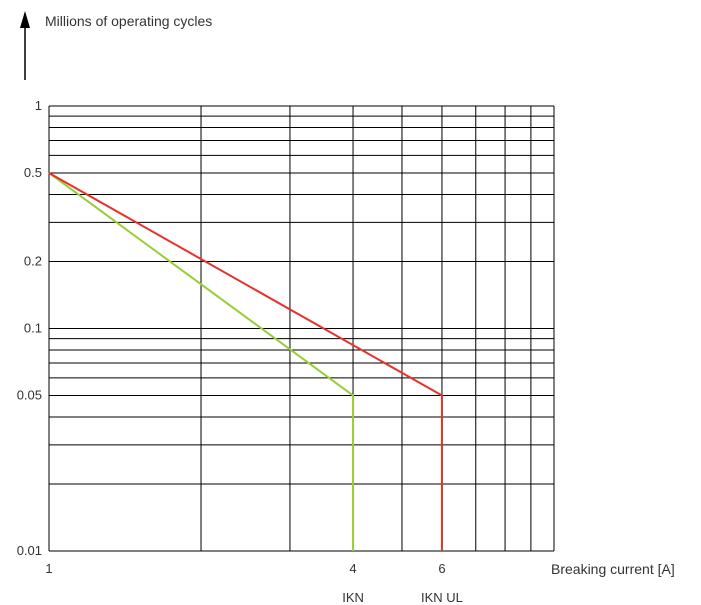  Describe the element at coordinates (29, 550) in the screenshot. I see `y-tick-label: 0.01` at that location.